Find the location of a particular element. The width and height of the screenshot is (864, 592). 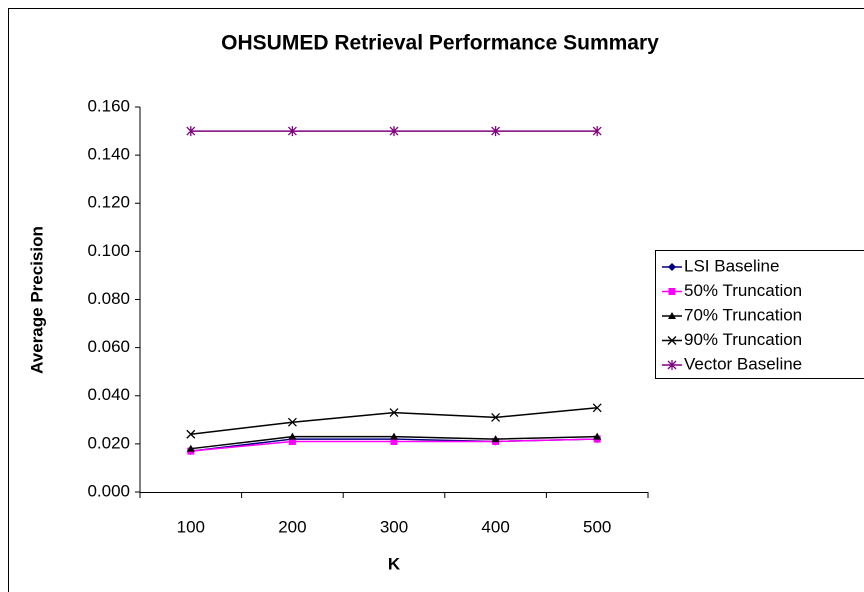

x-tick-label: 300 is located at coordinates (394, 526).